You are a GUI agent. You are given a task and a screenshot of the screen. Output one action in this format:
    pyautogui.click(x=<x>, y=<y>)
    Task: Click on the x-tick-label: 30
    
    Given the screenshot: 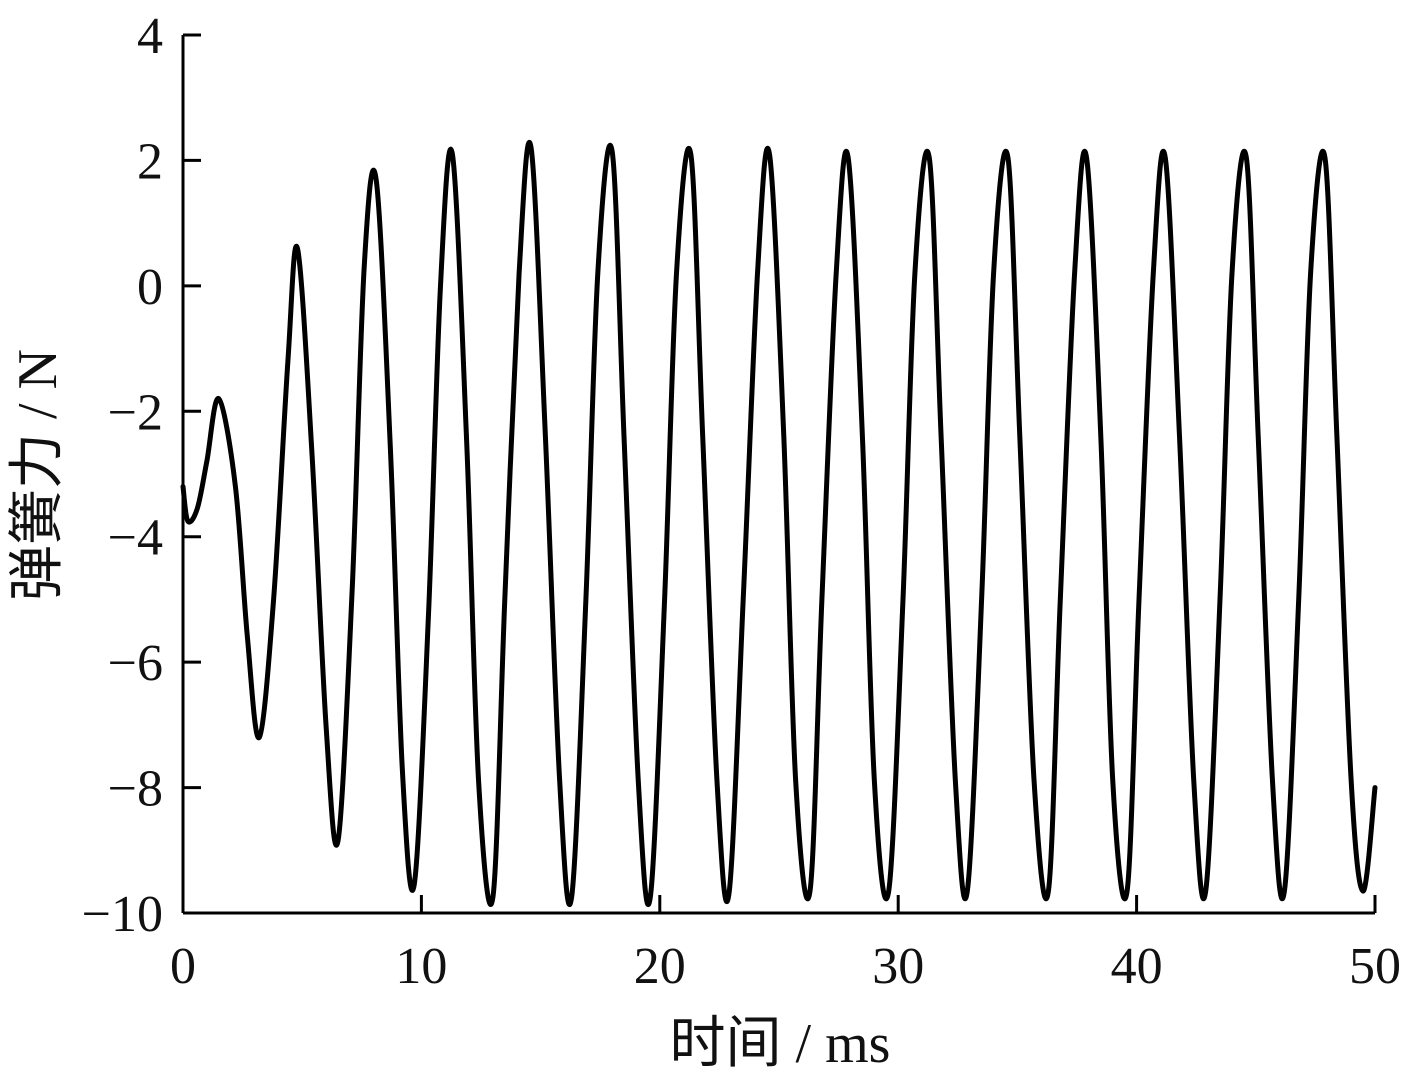 What is the action you would take?
    pyautogui.click(x=898, y=966)
    